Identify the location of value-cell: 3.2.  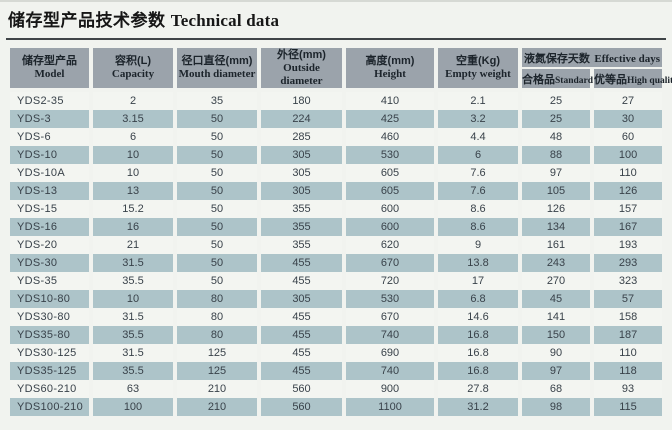
(478, 119).